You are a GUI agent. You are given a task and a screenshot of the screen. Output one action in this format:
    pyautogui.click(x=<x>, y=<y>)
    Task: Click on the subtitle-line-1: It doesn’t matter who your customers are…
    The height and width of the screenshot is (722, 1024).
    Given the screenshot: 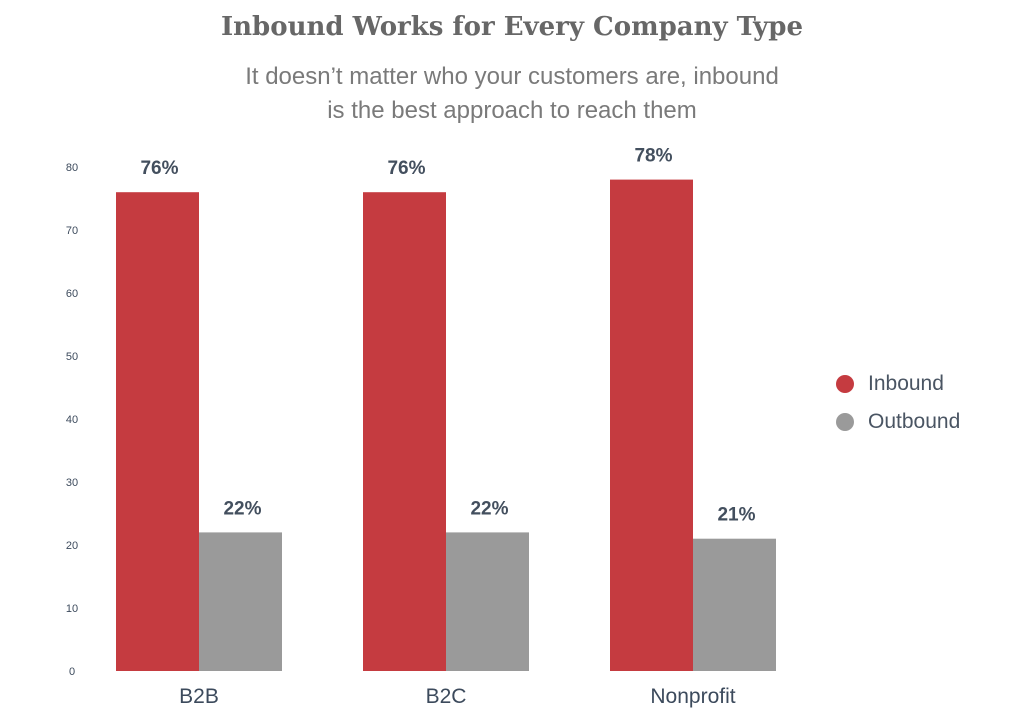 What is the action you would take?
    pyautogui.click(x=512, y=76)
    